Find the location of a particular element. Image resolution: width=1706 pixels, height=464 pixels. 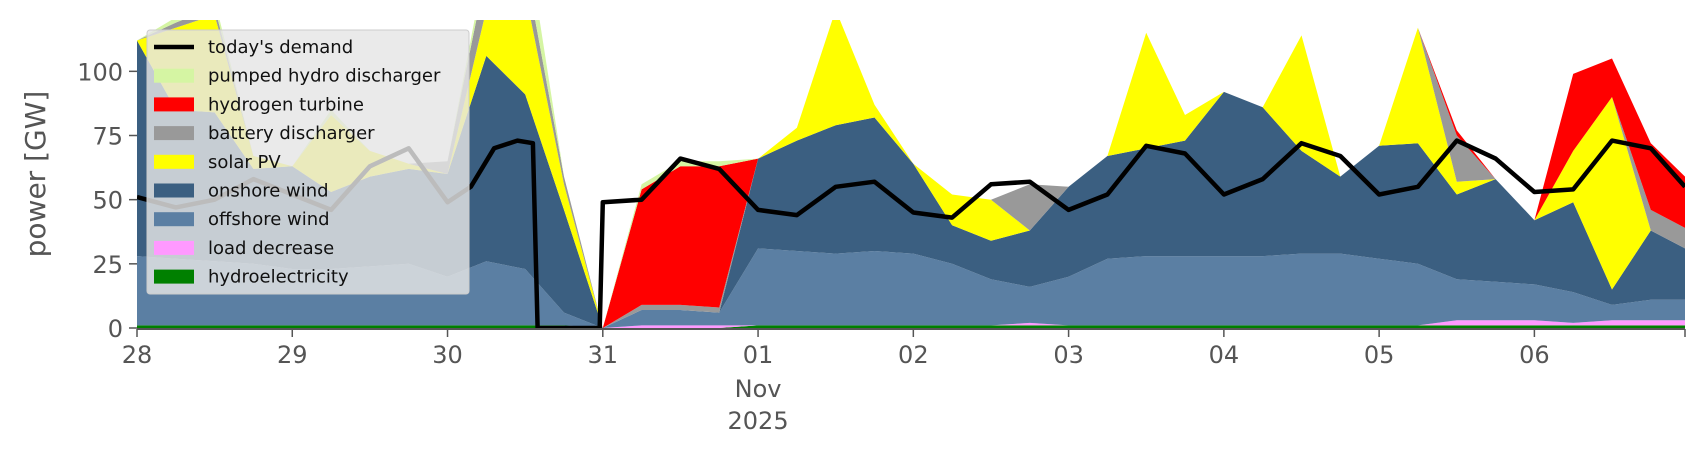

legend-label: offshore wind is located at coordinates (269, 219).